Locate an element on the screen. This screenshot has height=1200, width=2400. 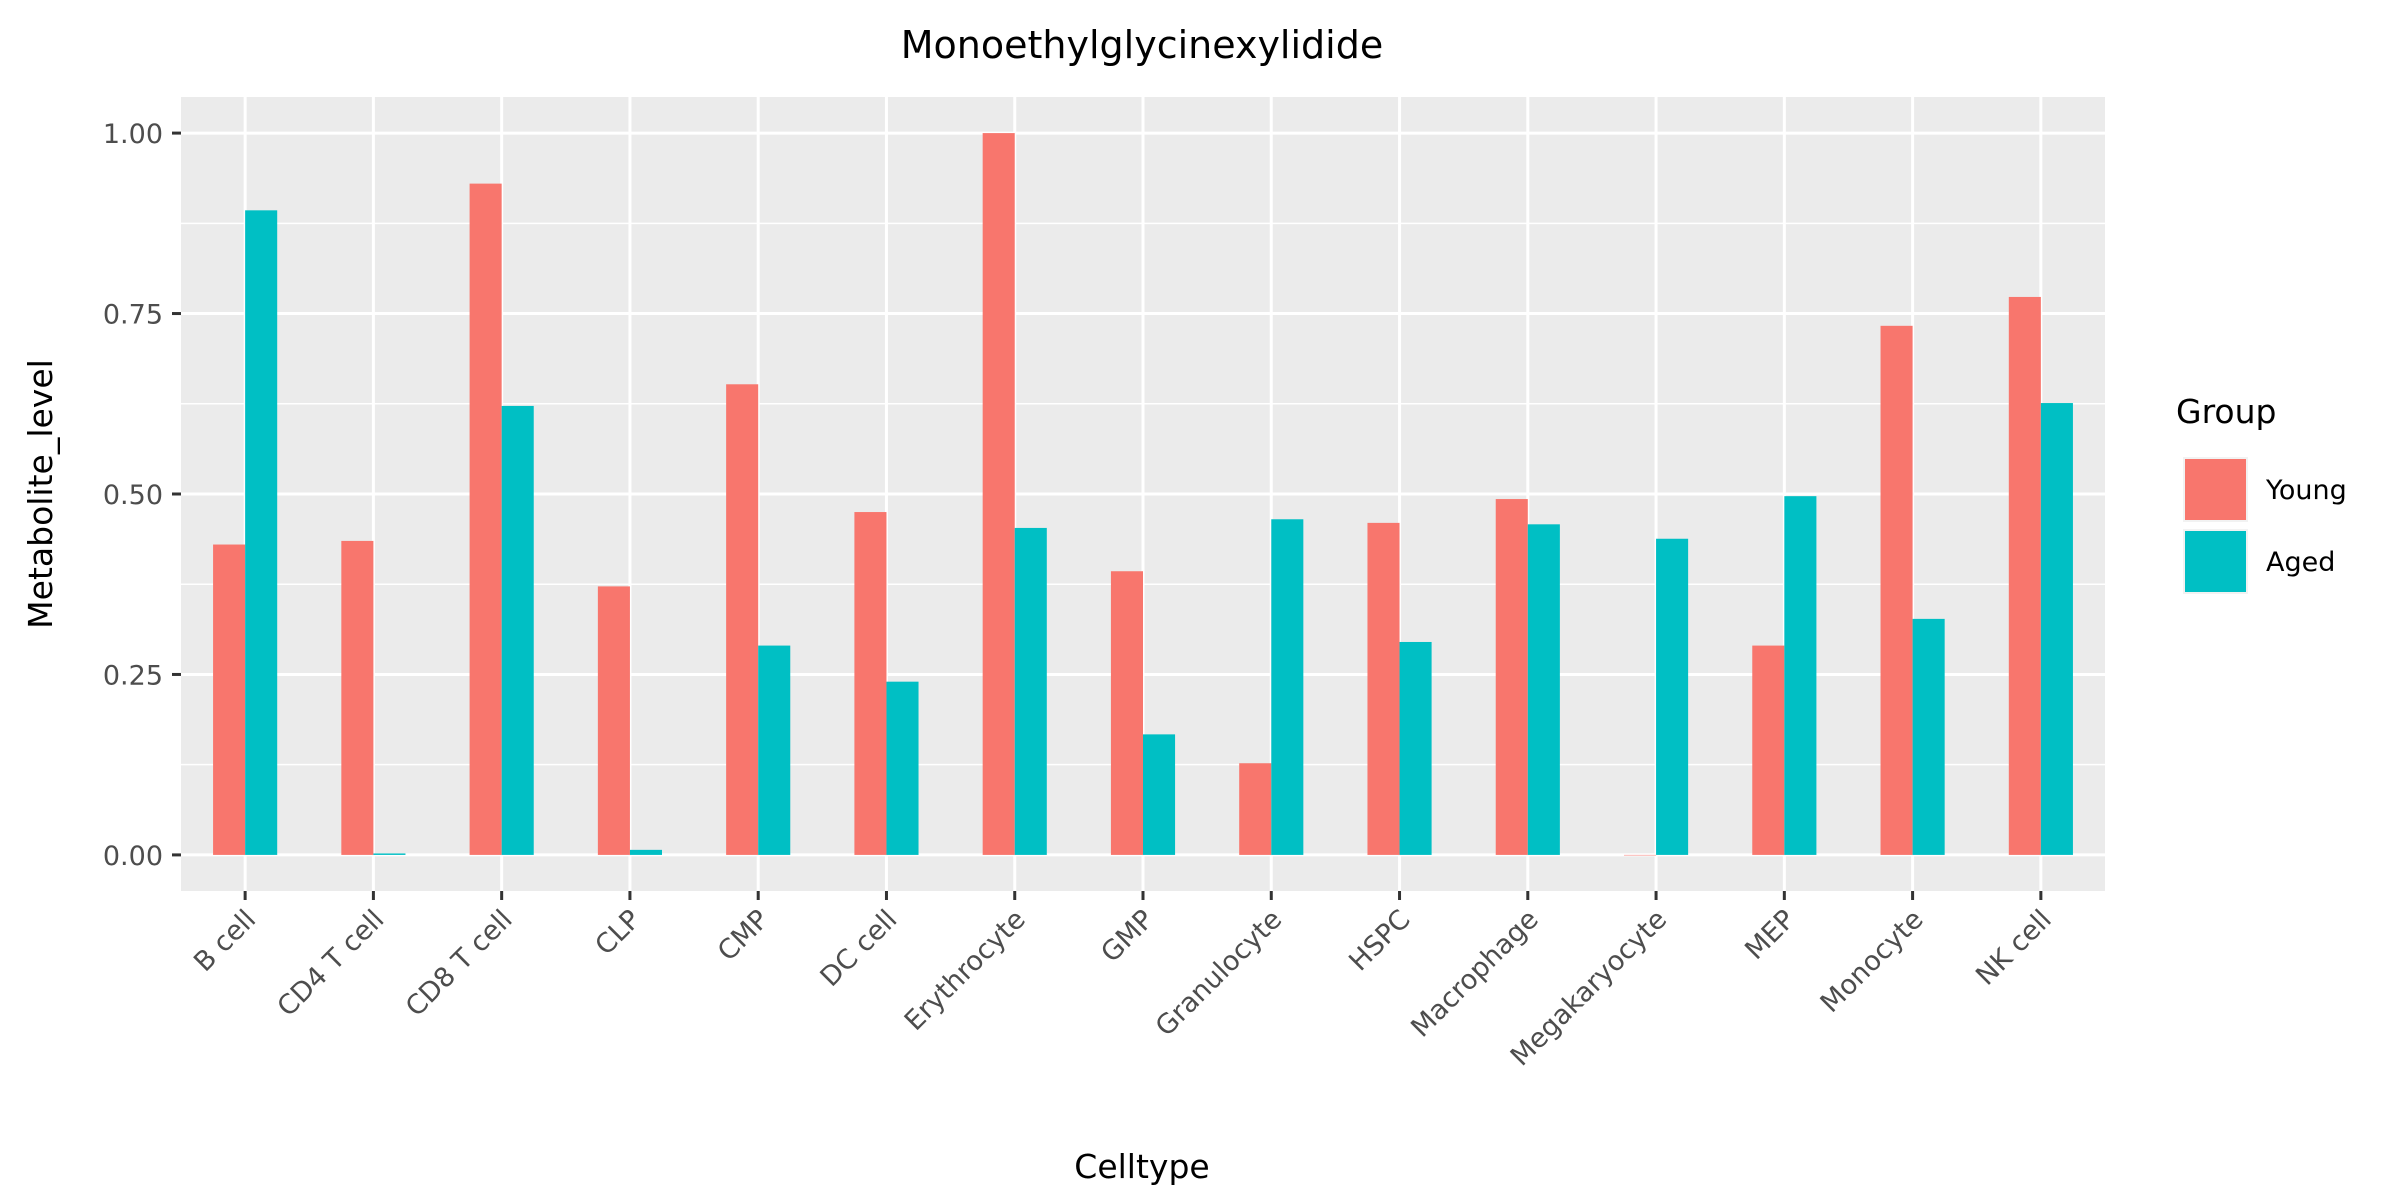
y-tick-label: 0.25 is located at coordinates (133, 675).